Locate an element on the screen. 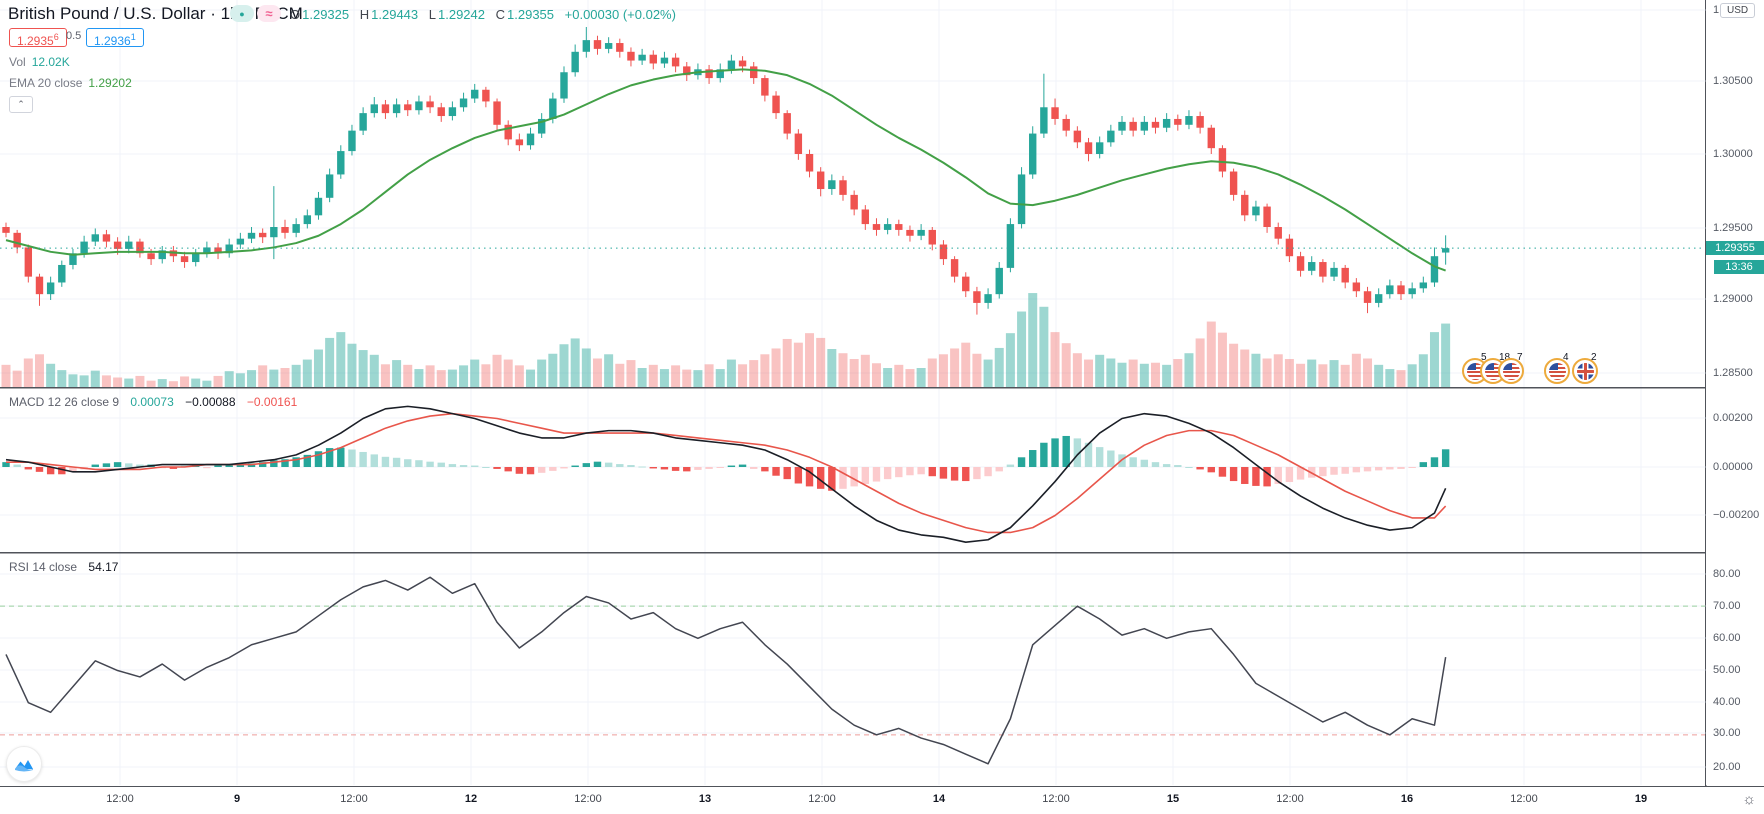 The image size is (1764, 814). axis-price-label: −0.00200 is located at coordinates (1736, 515).